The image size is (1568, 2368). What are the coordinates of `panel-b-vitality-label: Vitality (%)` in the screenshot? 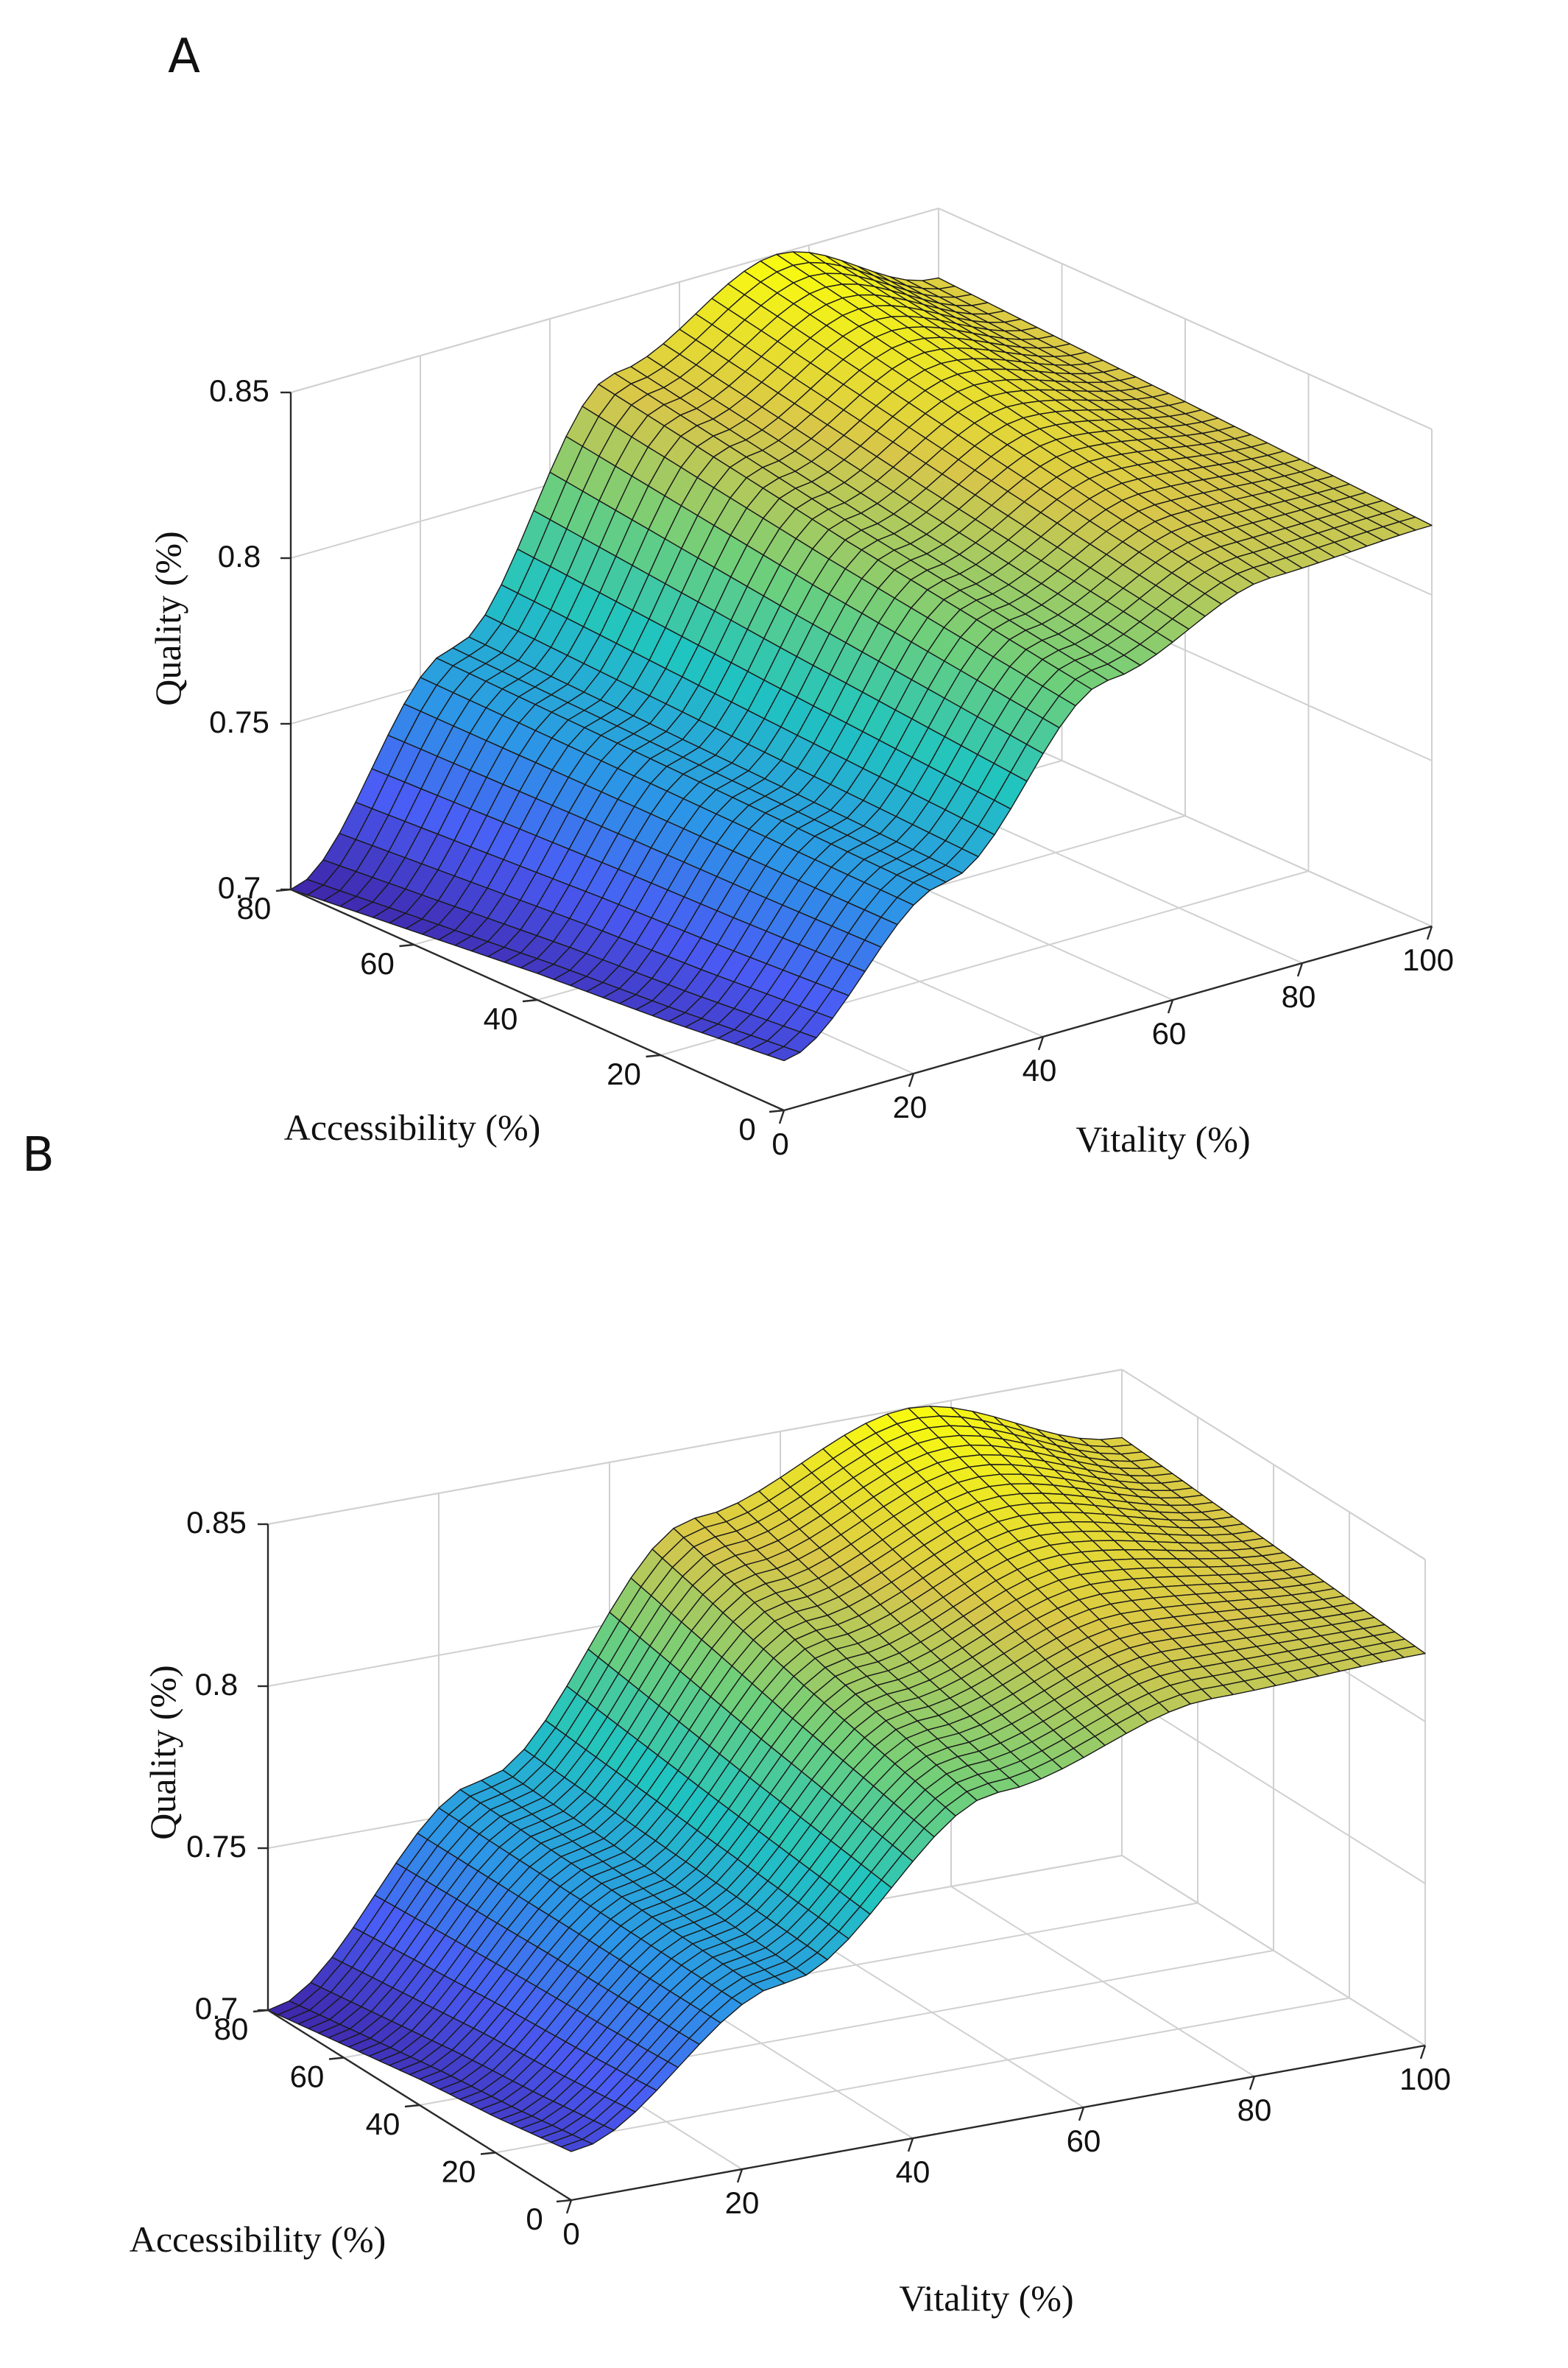 It's located at (986, 2298).